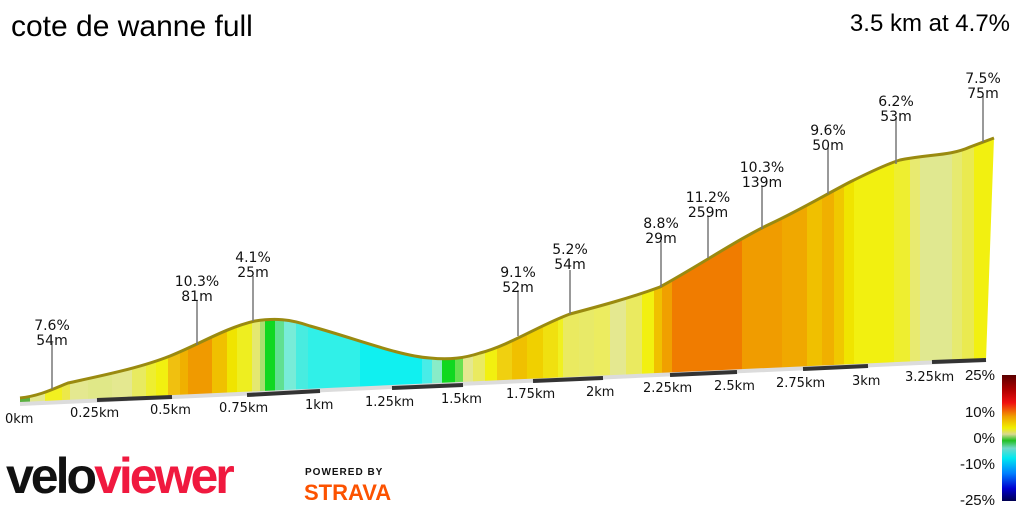 This screenshot has height=512, width=1024. Describe the element at coordinates (660, 239) in the screenshot. I see `svg-text: 29m` at that location.